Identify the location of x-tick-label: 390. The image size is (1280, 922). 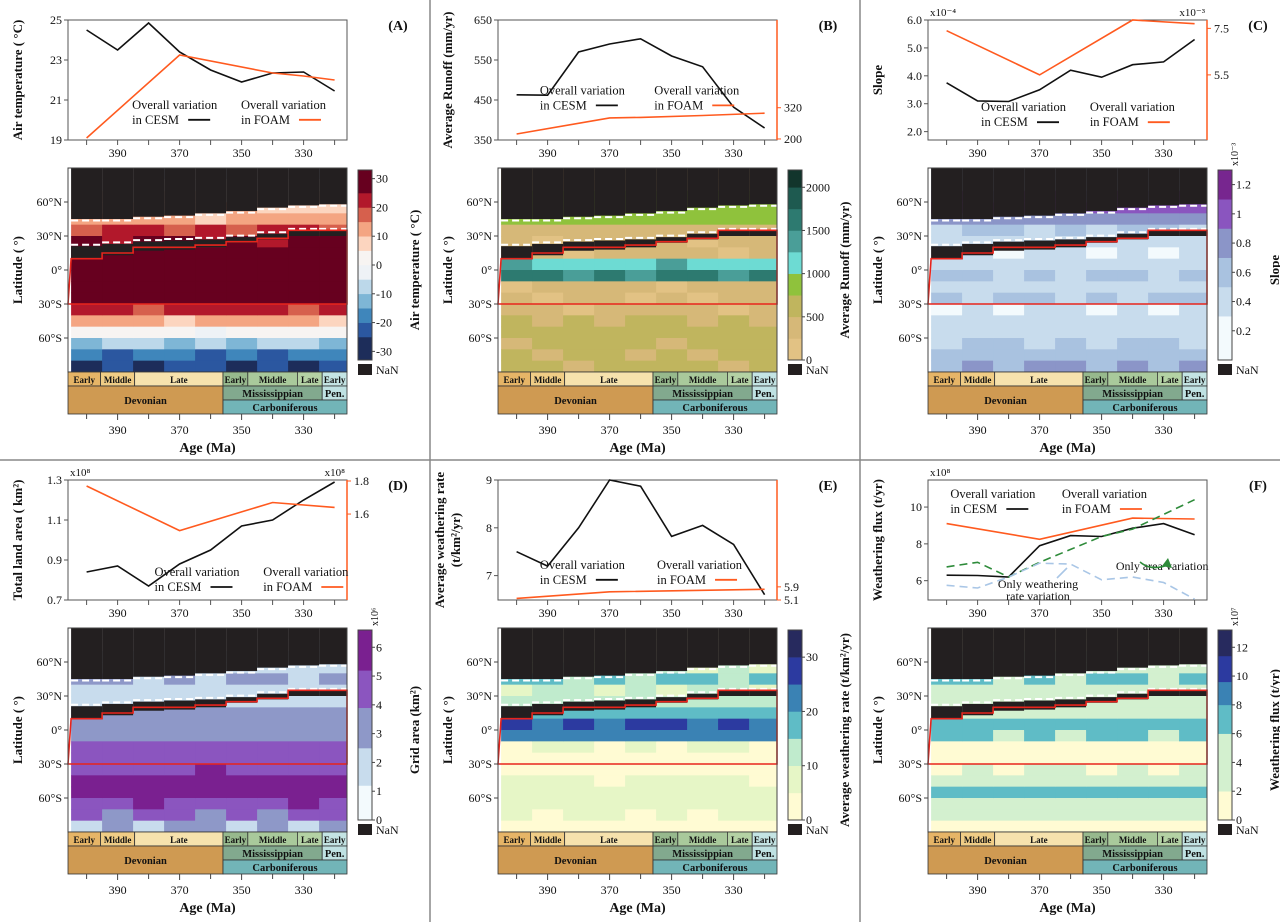
(118, 153).